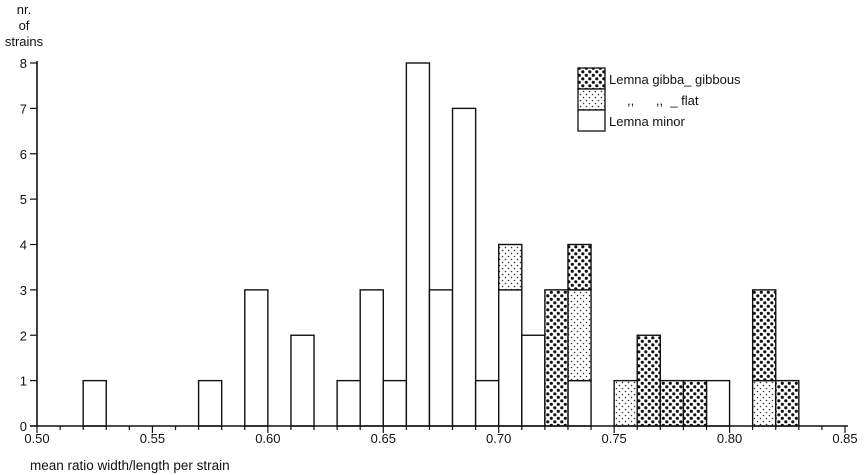 Image resolution: width=867 pixels, height=475 pixels. What do you see at coordinates (647, 121) in the screenshot?
I see `legend-label-minor: Lemna minor` at bounding box center [647, 121].